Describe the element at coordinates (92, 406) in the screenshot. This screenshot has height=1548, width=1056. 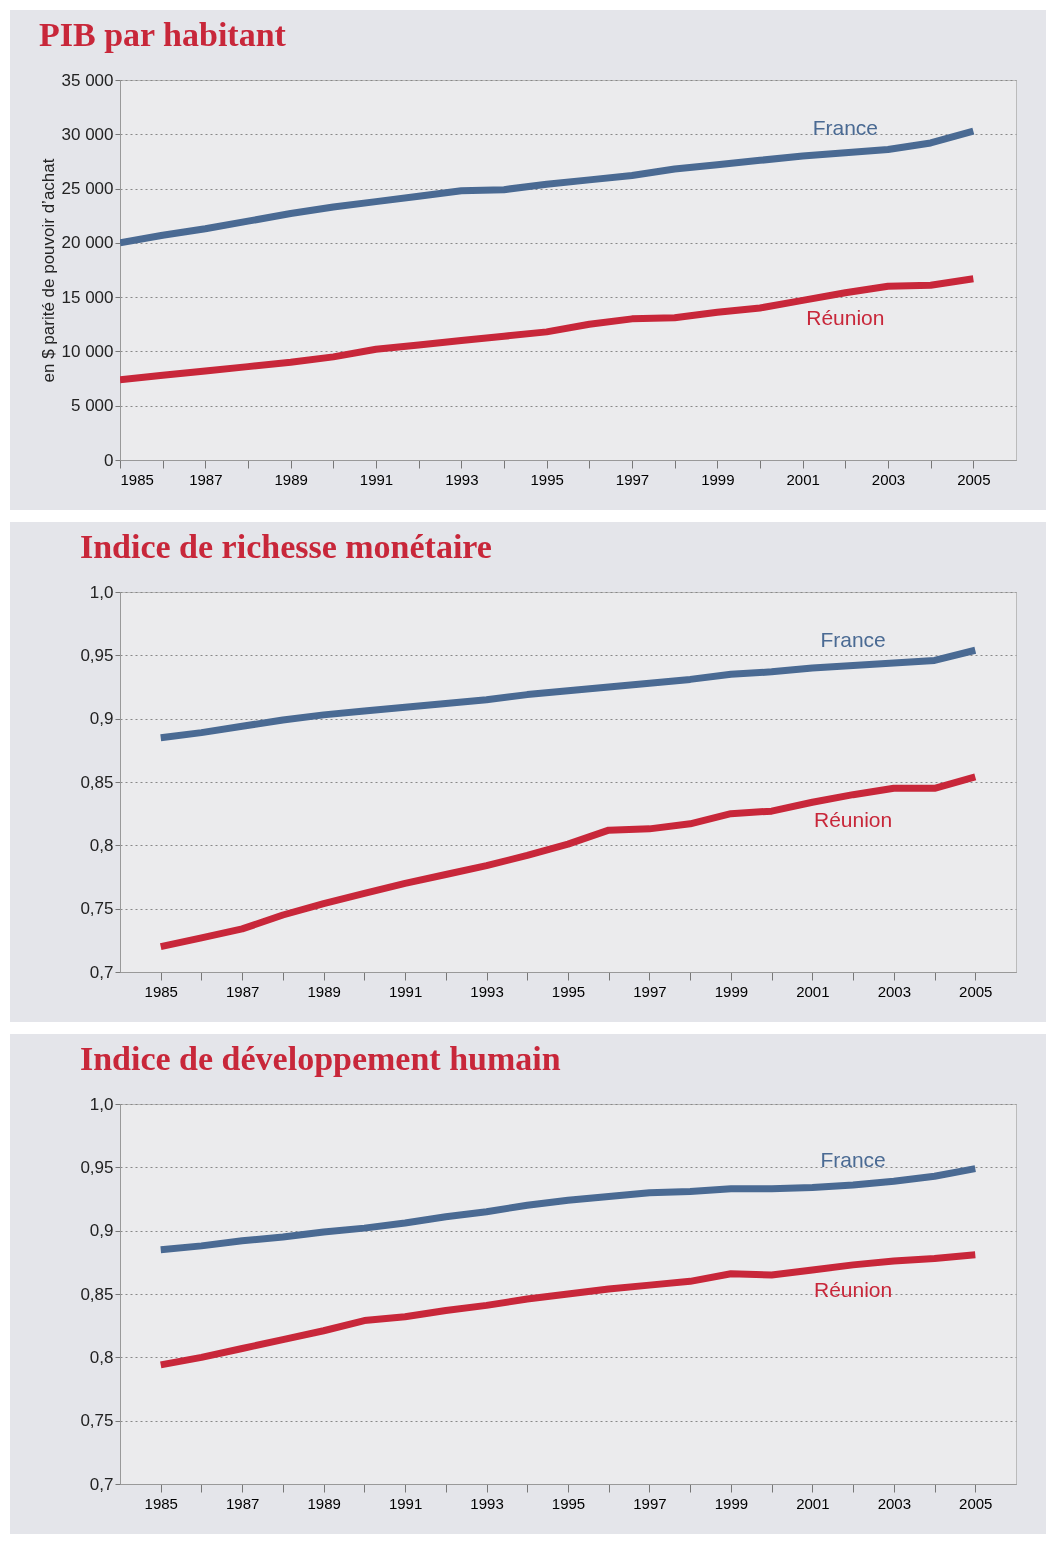
I see `y-tick-label: 5 000` at that location.